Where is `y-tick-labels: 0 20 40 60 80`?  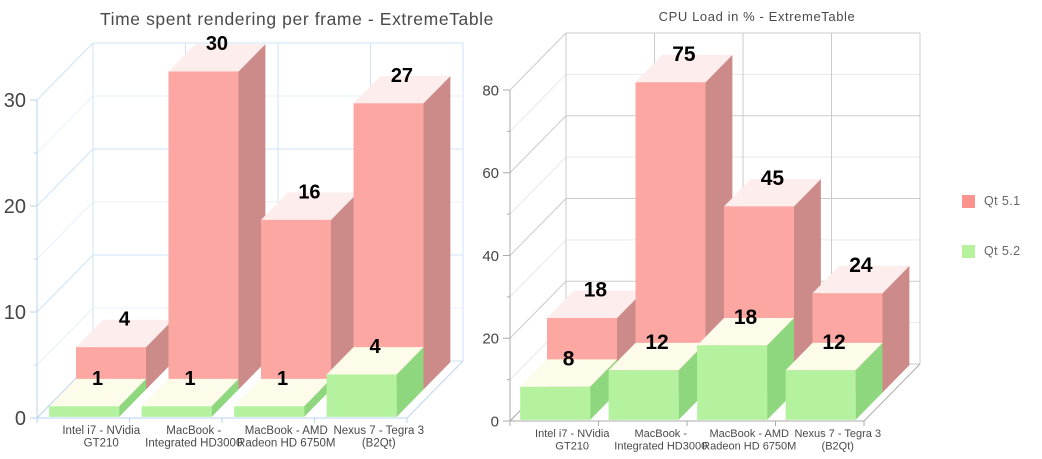
y-tick-labels: 0 20 40 60 80 is located at coordinates (490, 256).